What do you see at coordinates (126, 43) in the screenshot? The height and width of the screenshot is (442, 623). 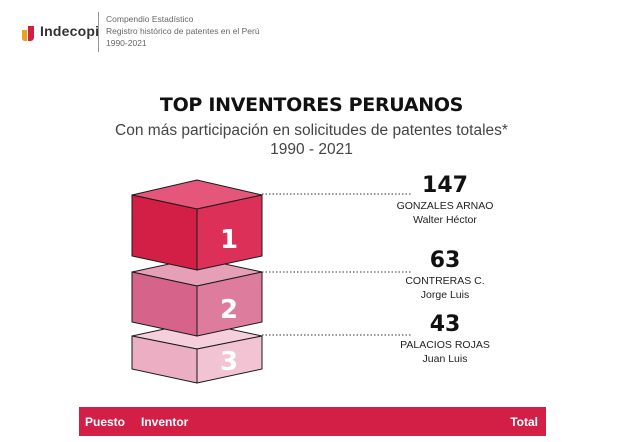 I see `meta-line-3: 1990-2021` at bounding box center [126, 43].